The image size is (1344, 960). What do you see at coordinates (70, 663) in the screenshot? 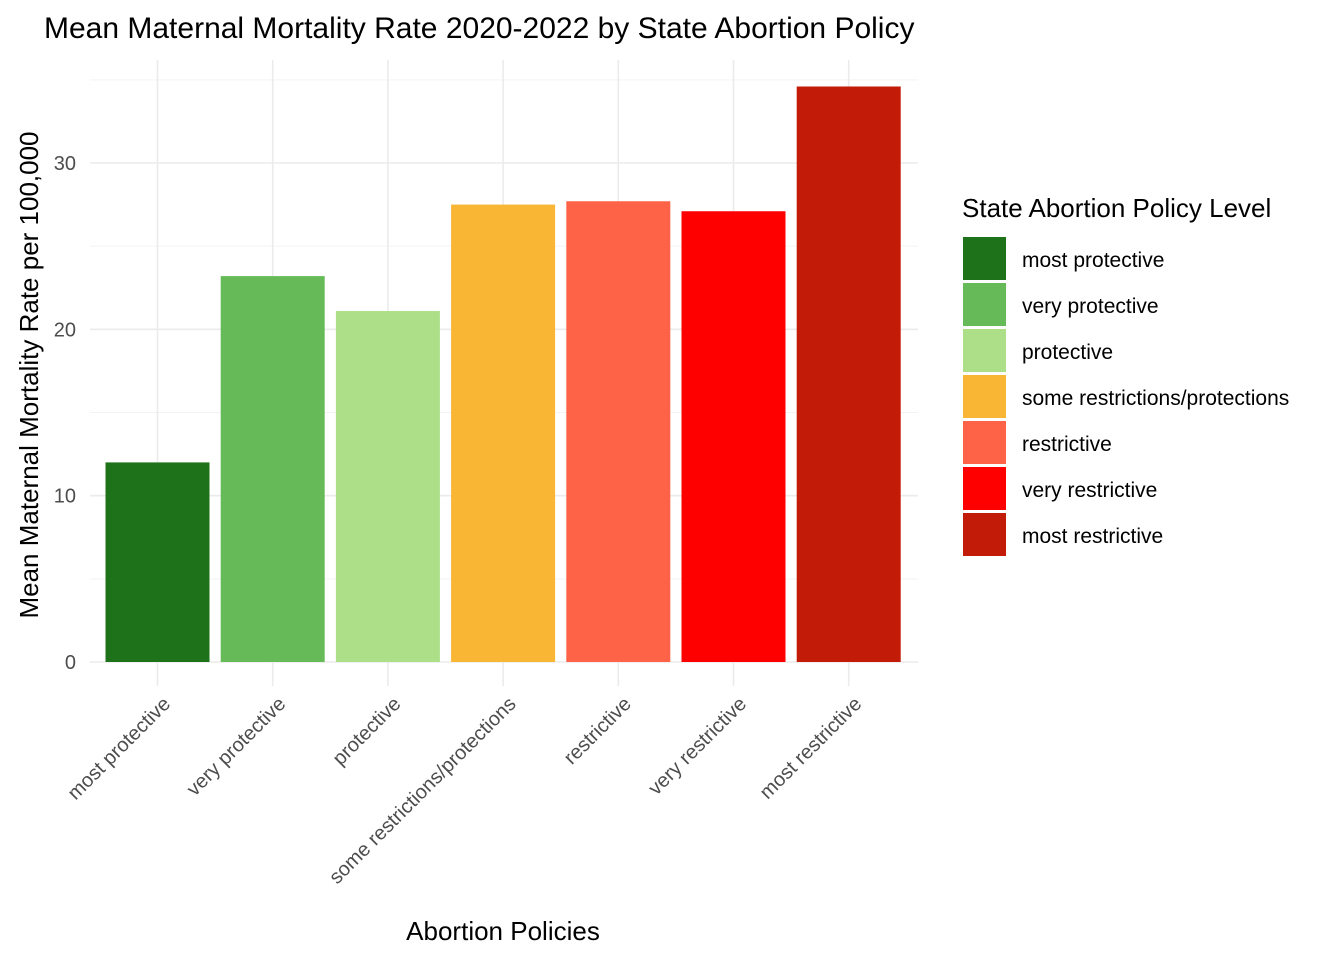
I see `y-tick-label: 0` at bounding box center [70, 663].